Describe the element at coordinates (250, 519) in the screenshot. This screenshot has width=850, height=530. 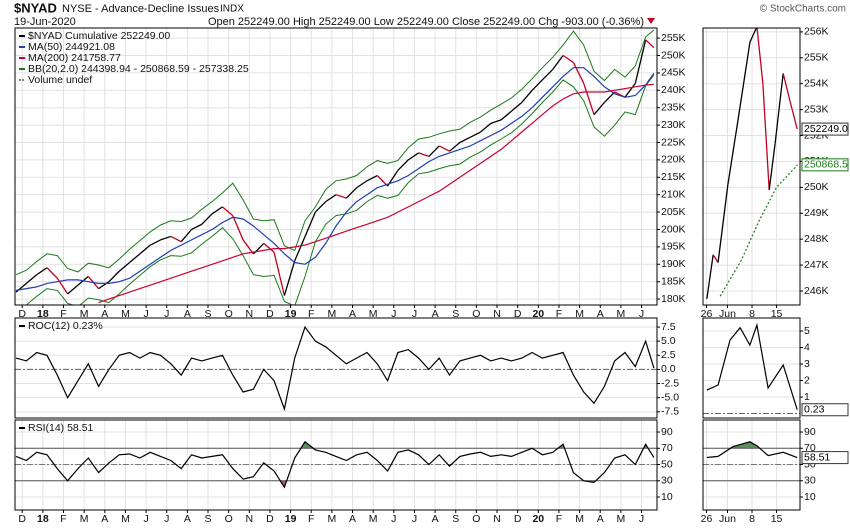
I see `x-tick-label: N` at that location.